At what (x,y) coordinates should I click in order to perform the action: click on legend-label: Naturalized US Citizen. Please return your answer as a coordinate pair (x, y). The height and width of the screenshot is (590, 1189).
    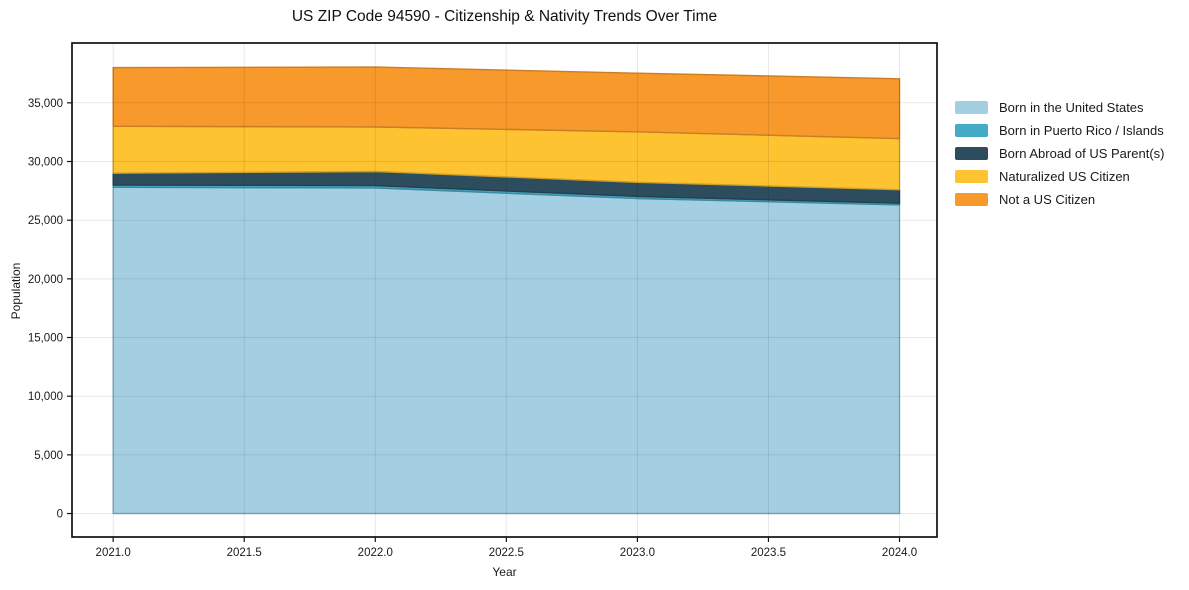
    Looking at the image, I should click on (1064, 176).